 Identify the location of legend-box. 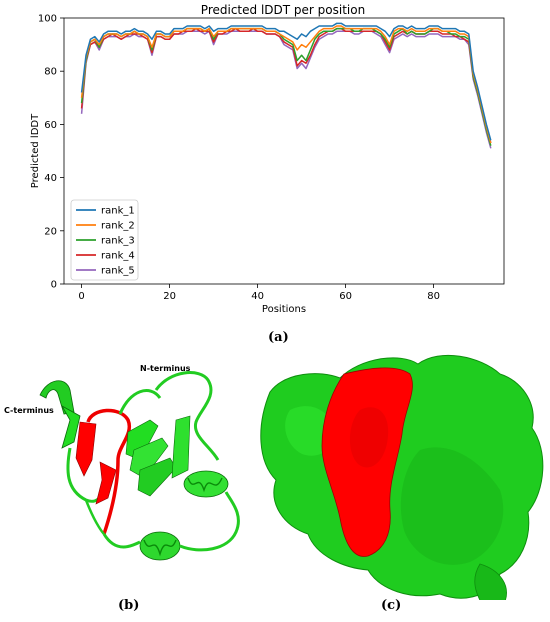
(104, 240).